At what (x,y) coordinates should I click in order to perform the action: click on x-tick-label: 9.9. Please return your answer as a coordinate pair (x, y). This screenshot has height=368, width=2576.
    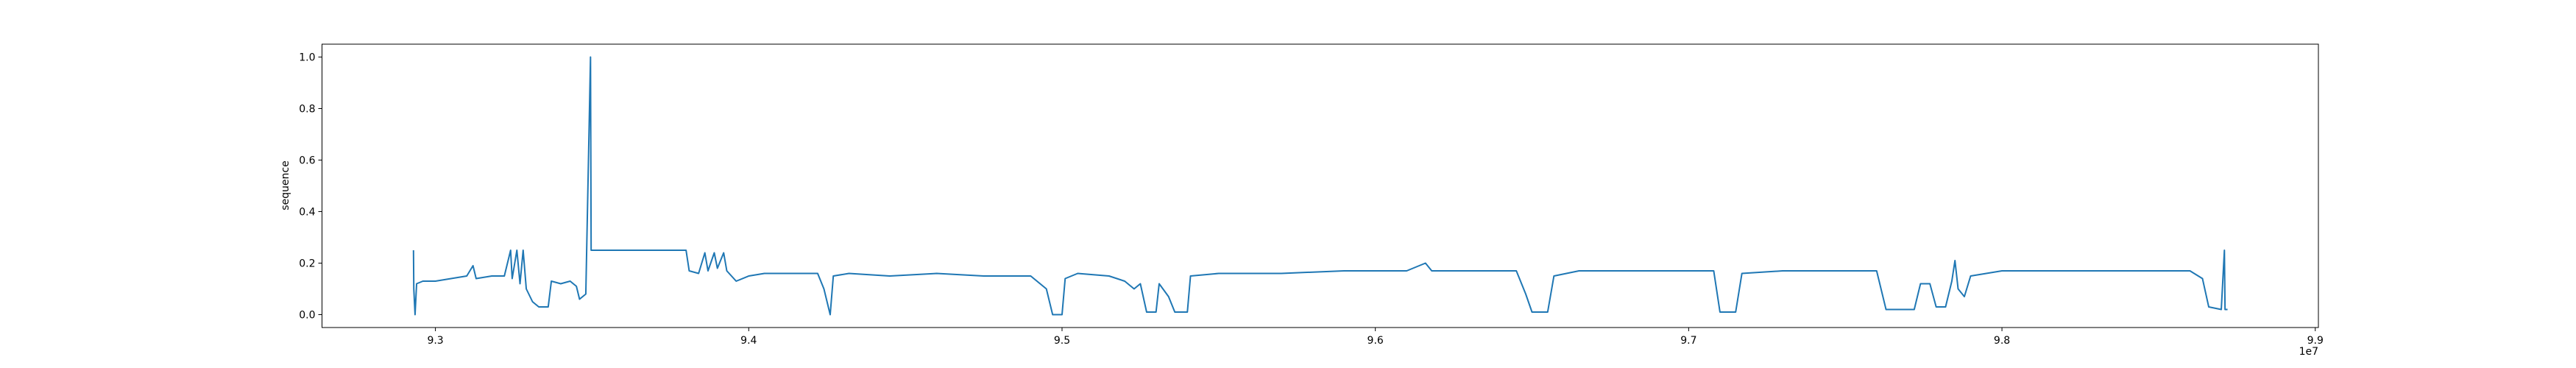
    Looking at the image, I should click on (2315, 341).